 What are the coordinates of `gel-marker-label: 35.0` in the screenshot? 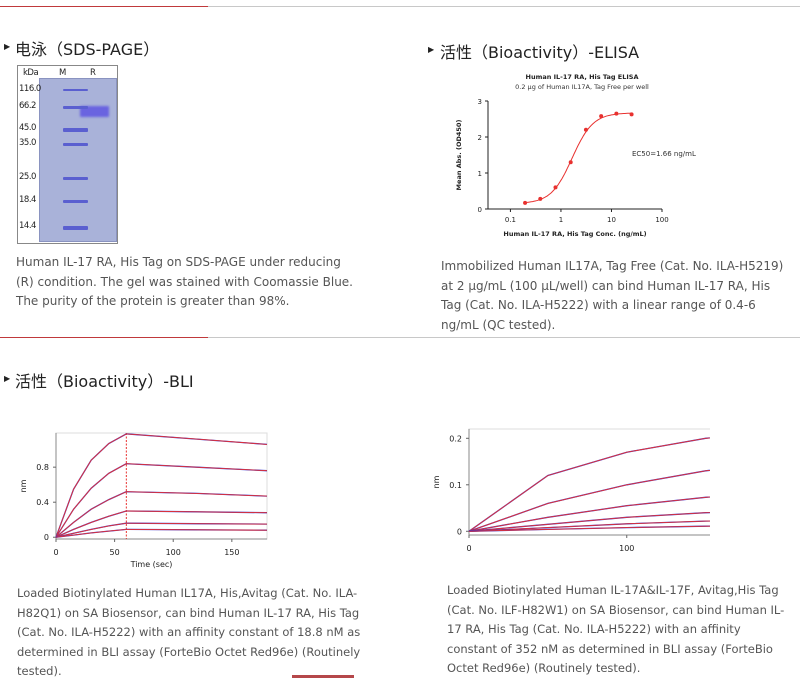 It's located at (27, 143).